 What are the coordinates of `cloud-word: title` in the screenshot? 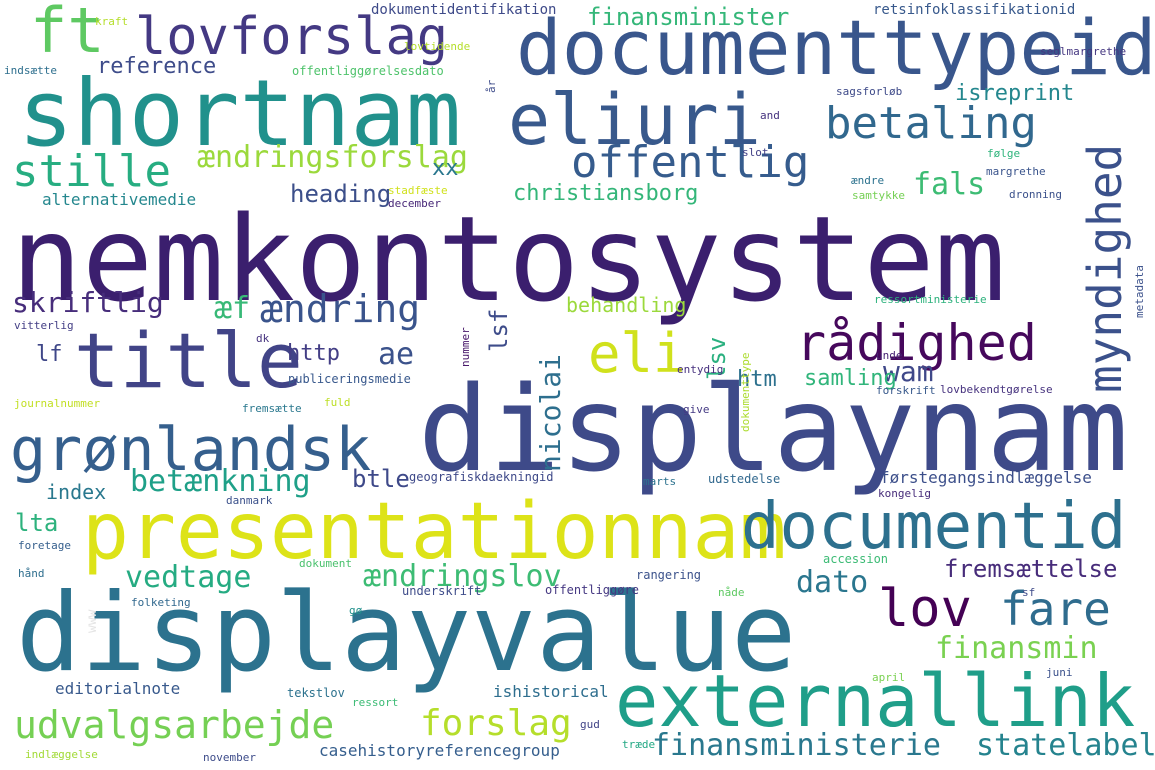 It's located at (188, 360).